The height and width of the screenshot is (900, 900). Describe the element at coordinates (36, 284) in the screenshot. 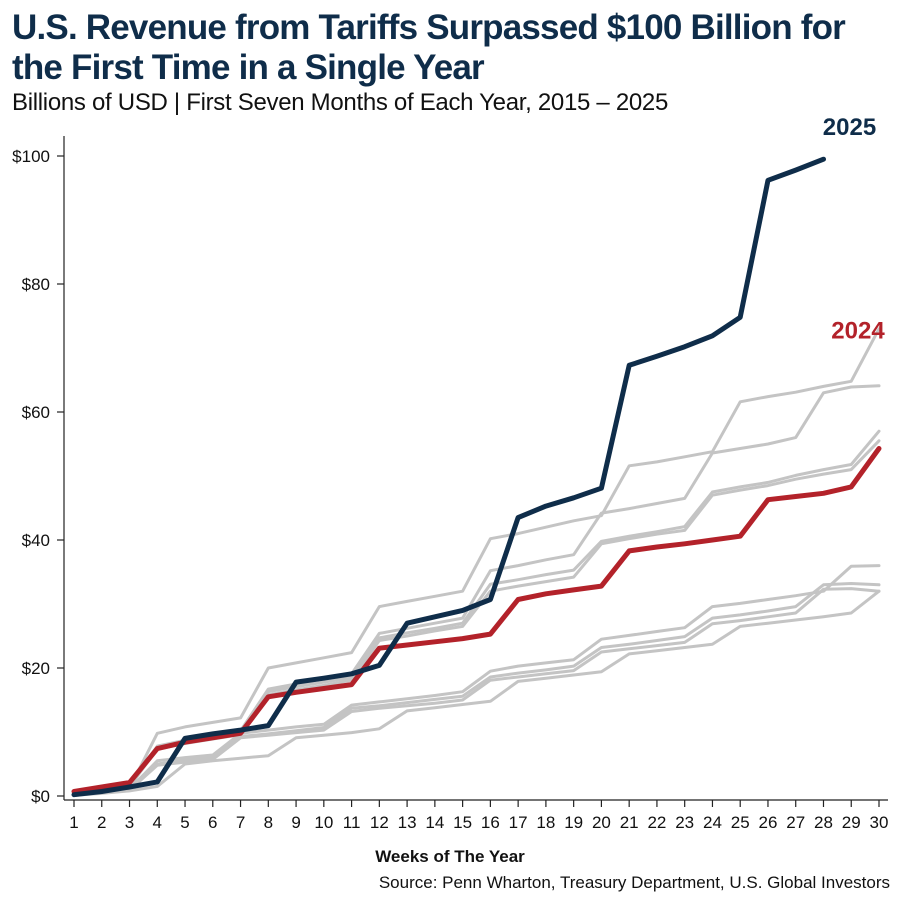

I see `y-tick-label: $80` at that location.